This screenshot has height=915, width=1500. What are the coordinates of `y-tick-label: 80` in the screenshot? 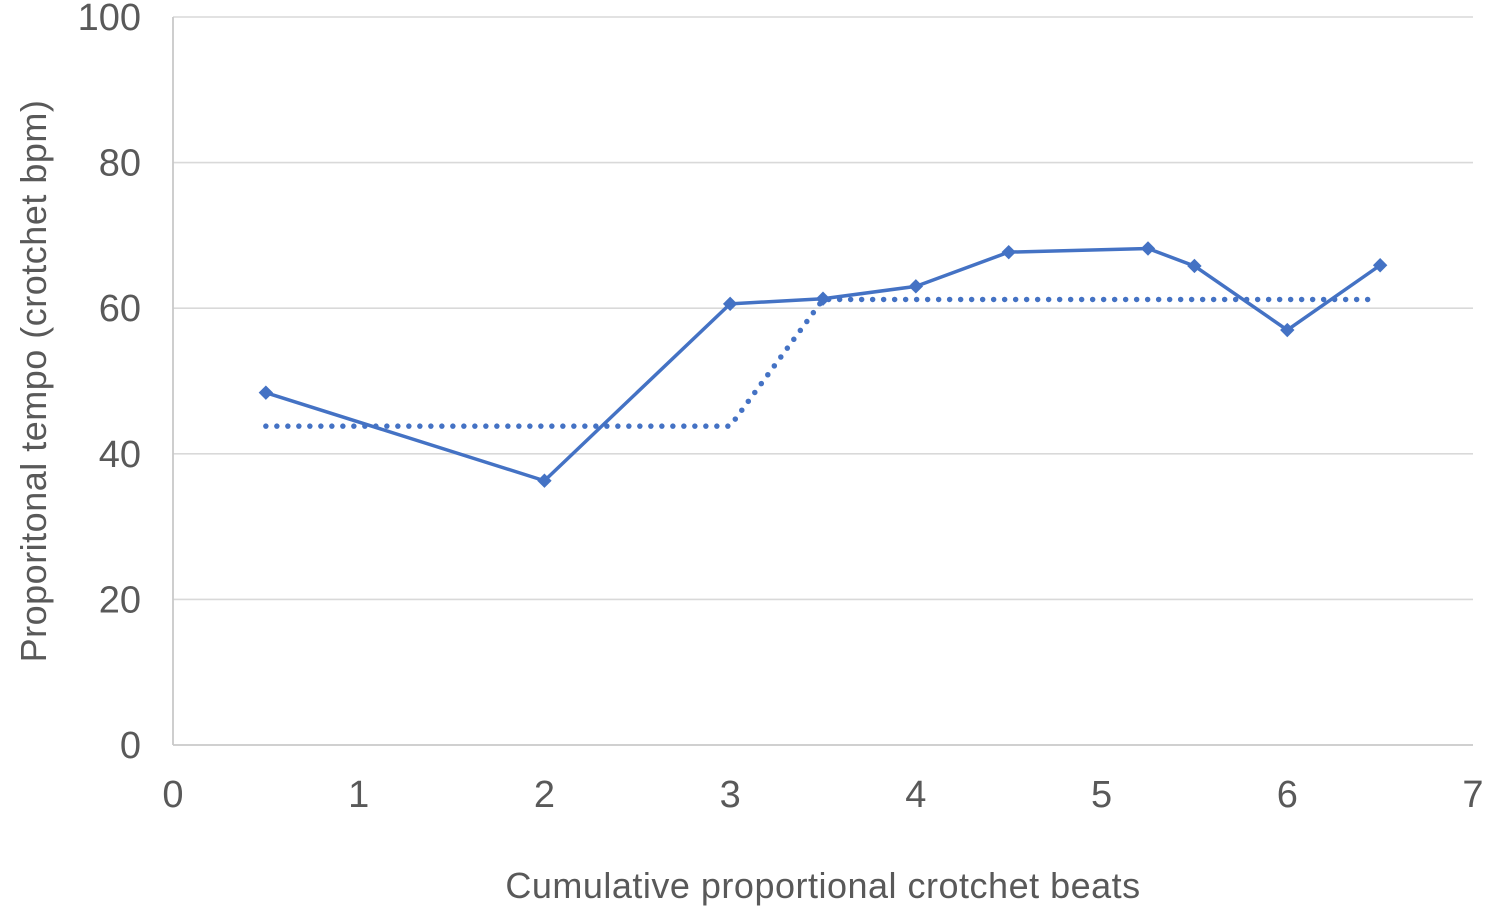 It's located at (120, 164).